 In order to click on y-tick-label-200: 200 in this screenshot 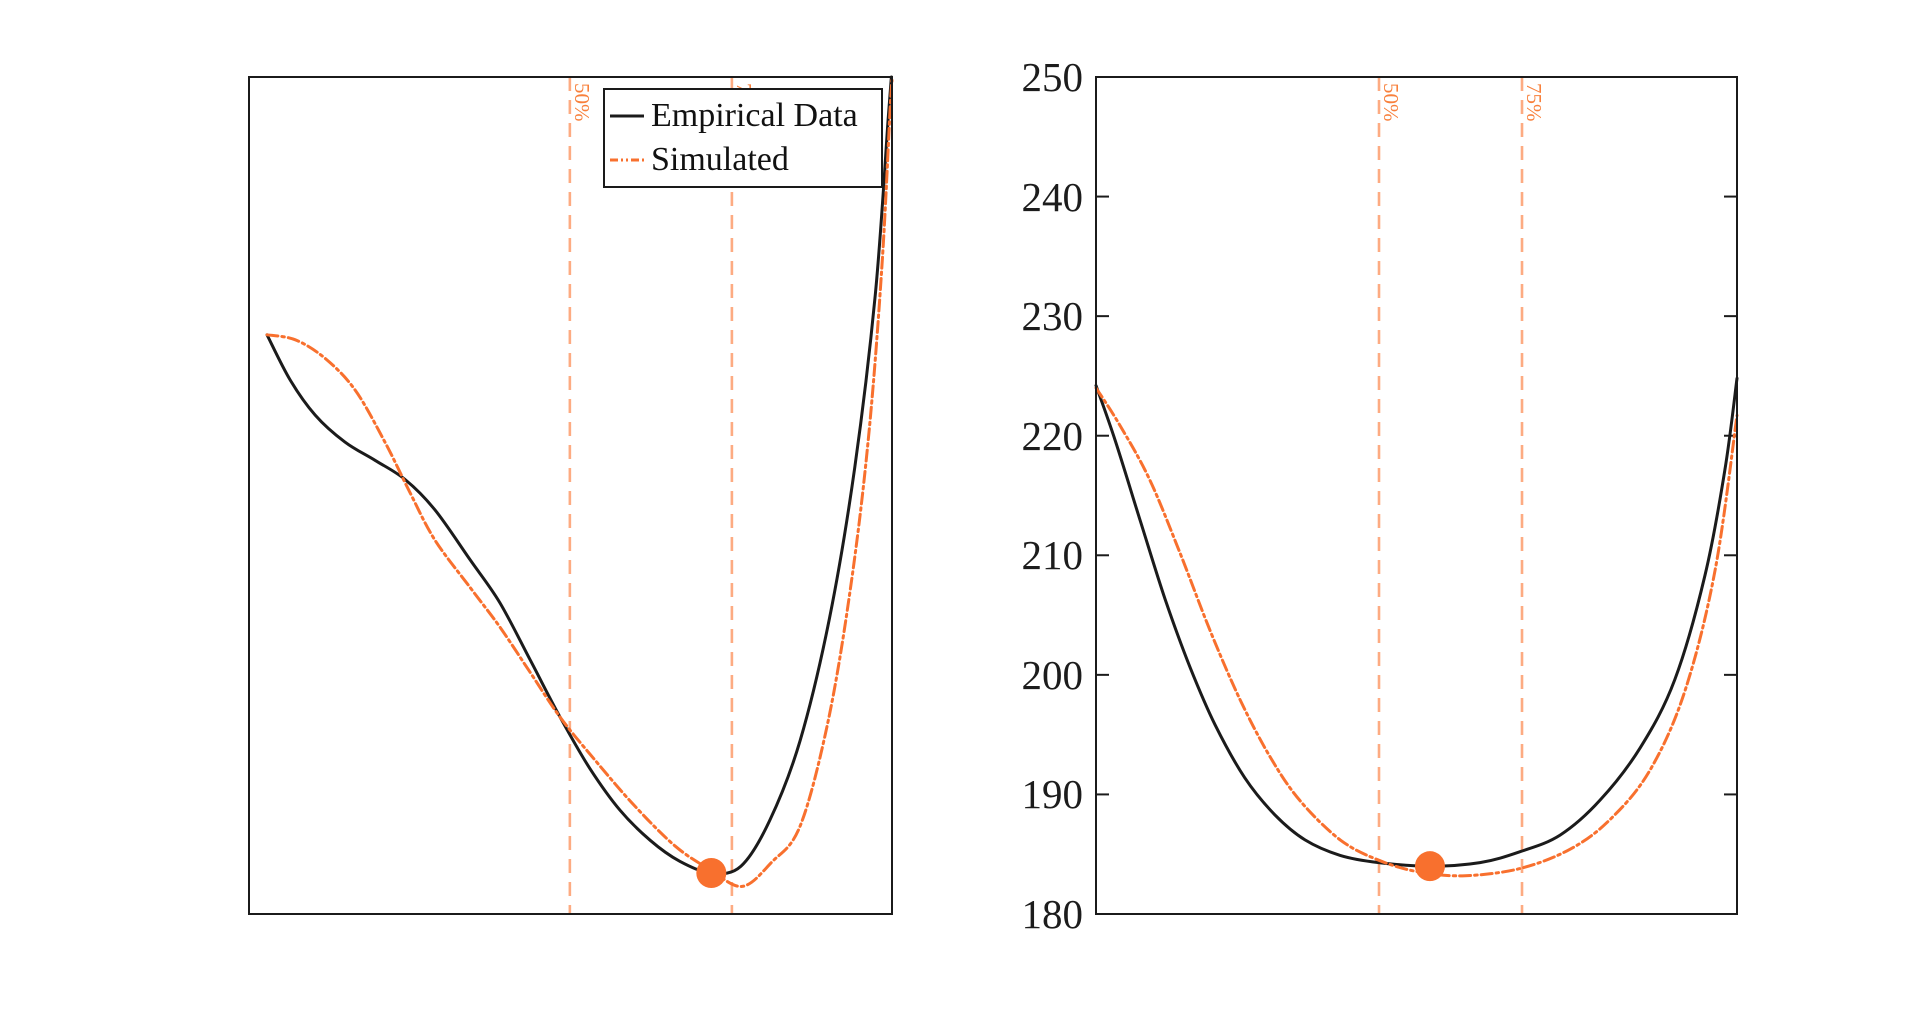, I will do `click(1052, 674)`.